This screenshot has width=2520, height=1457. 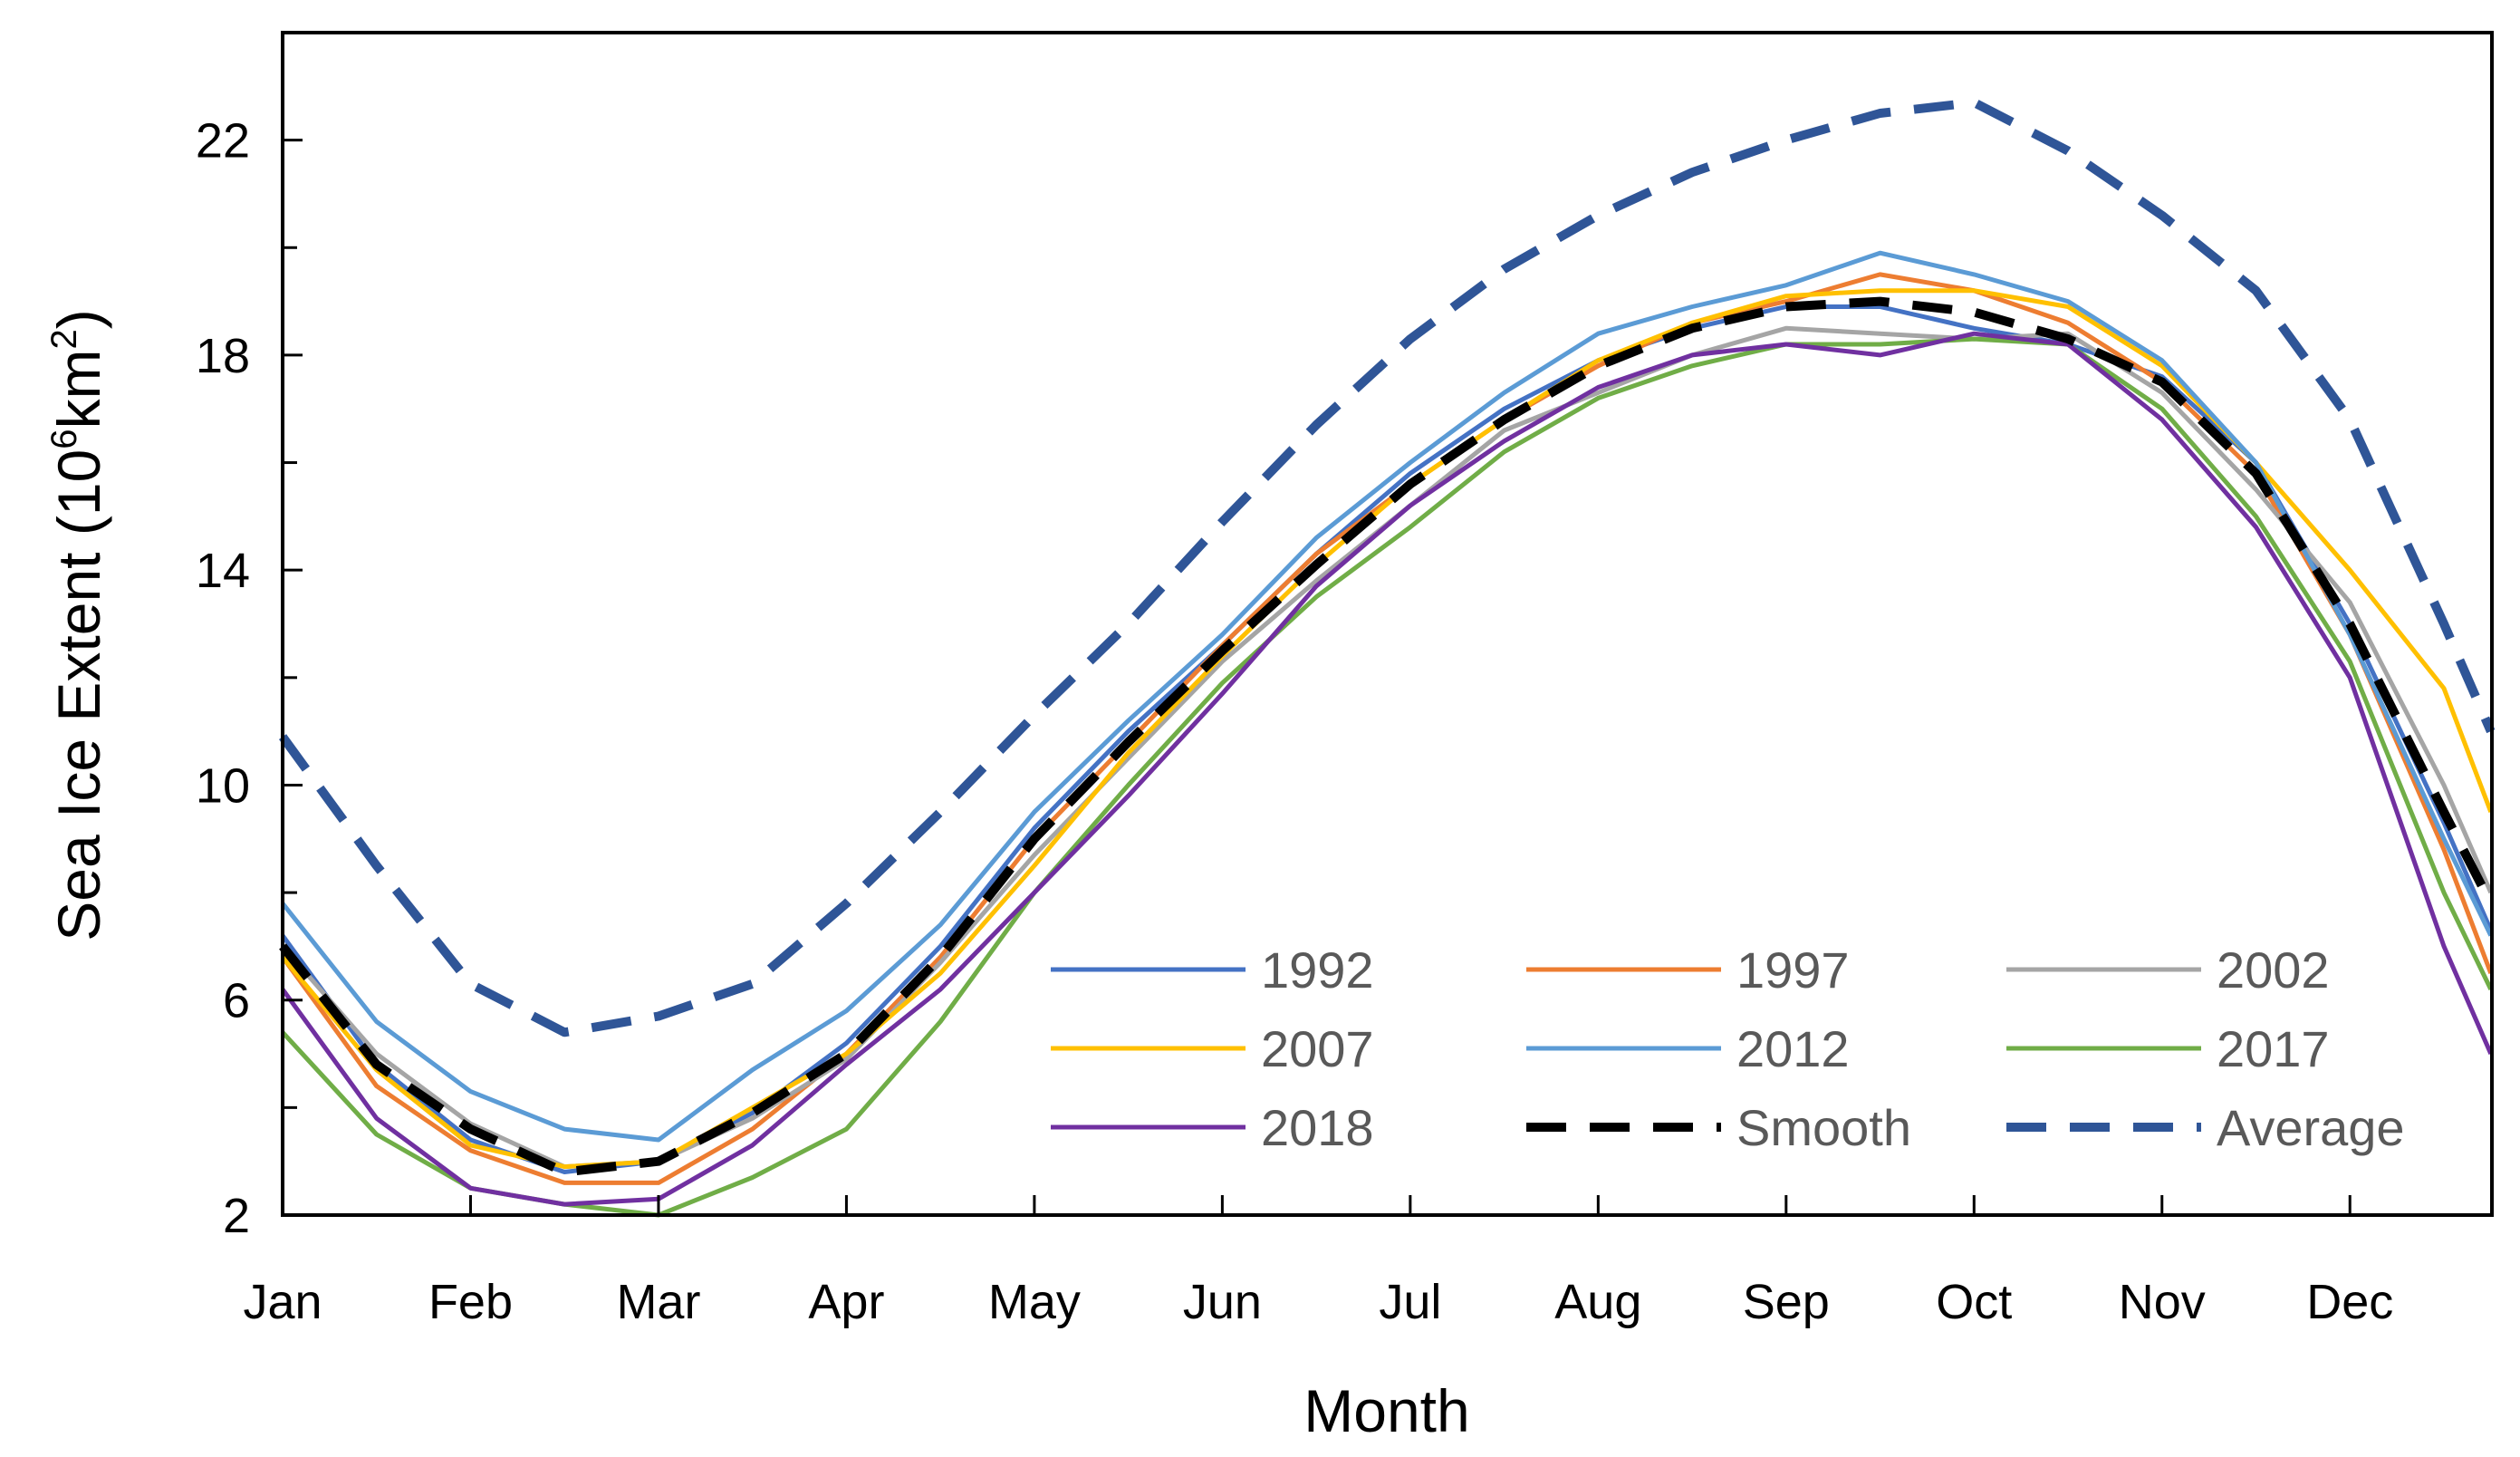 I want to click on legend-item-2002: 2002, so click(x=2168, y=970).